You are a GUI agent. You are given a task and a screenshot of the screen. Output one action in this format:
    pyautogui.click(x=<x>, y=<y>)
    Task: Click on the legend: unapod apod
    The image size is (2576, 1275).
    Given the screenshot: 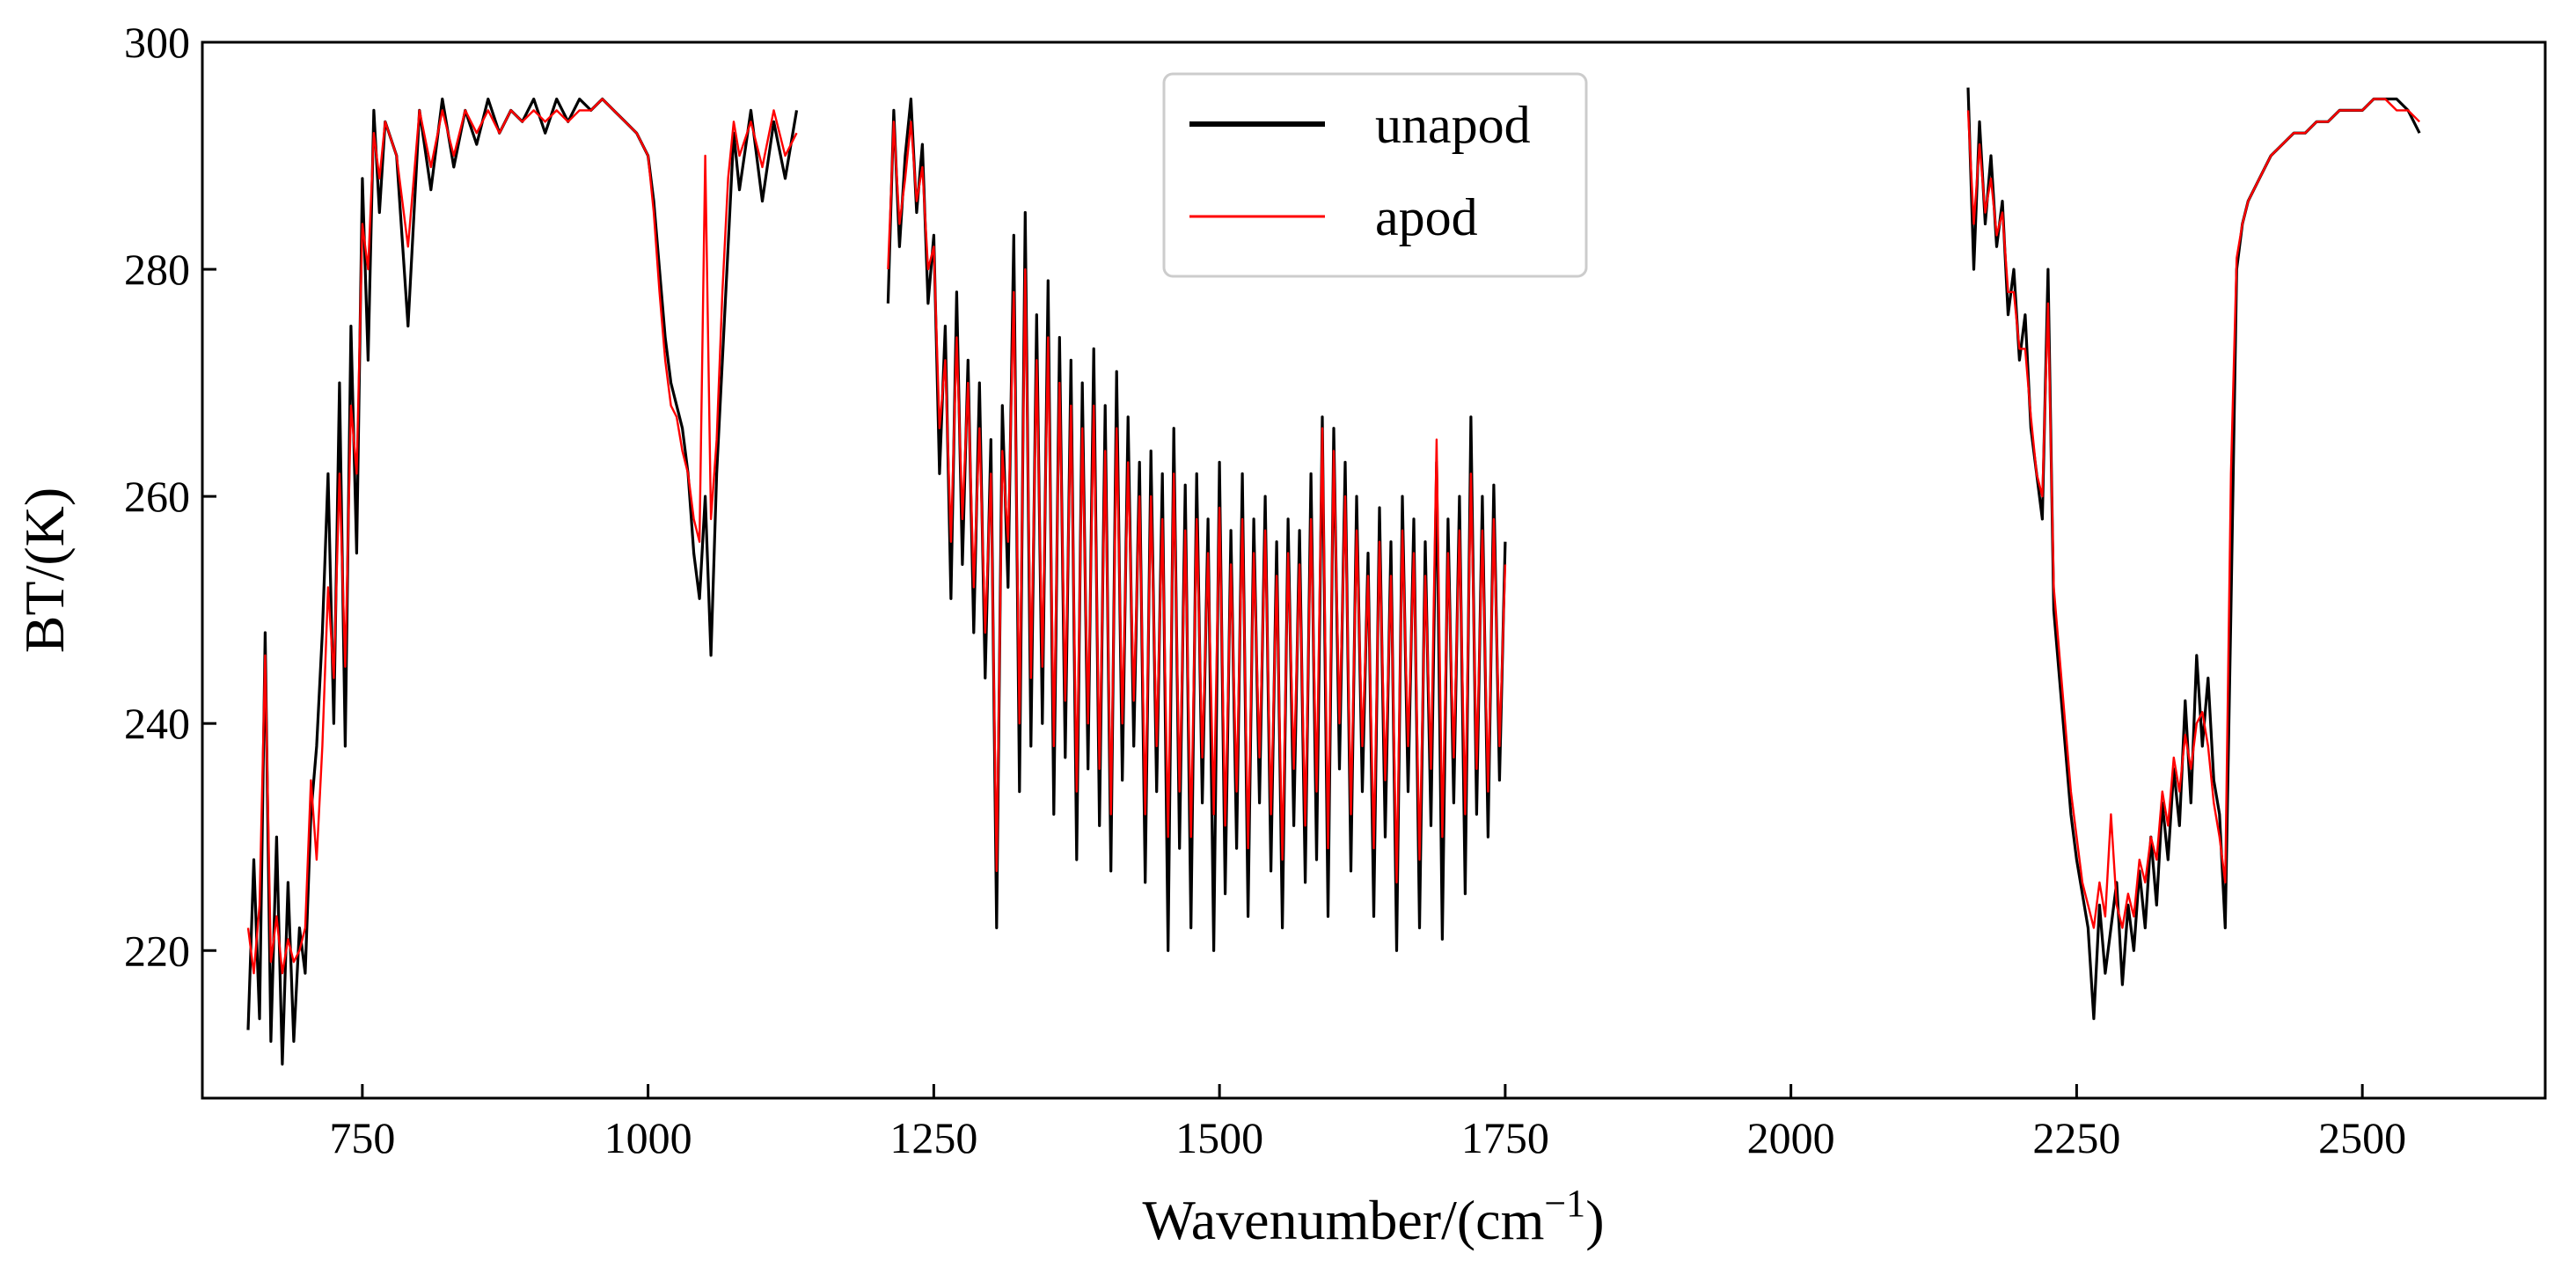 What is the action you would take?
    pyautogui.click(x=1375, y=175)
    